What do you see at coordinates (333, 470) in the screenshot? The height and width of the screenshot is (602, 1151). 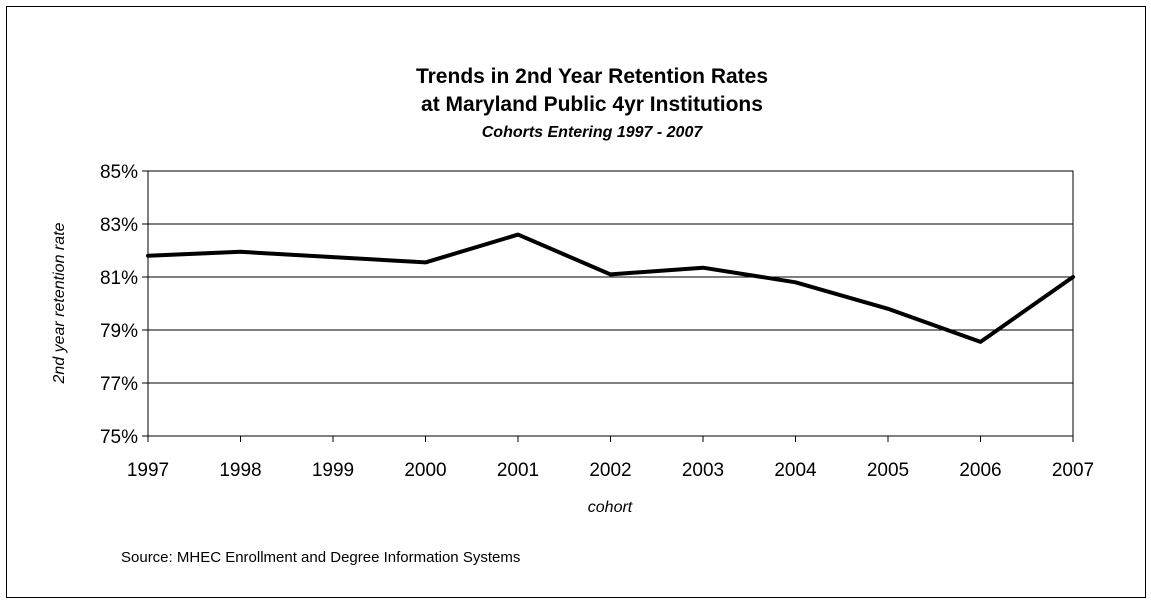 I see `x-tick-label: 1999` at bounding box center [333, 470].